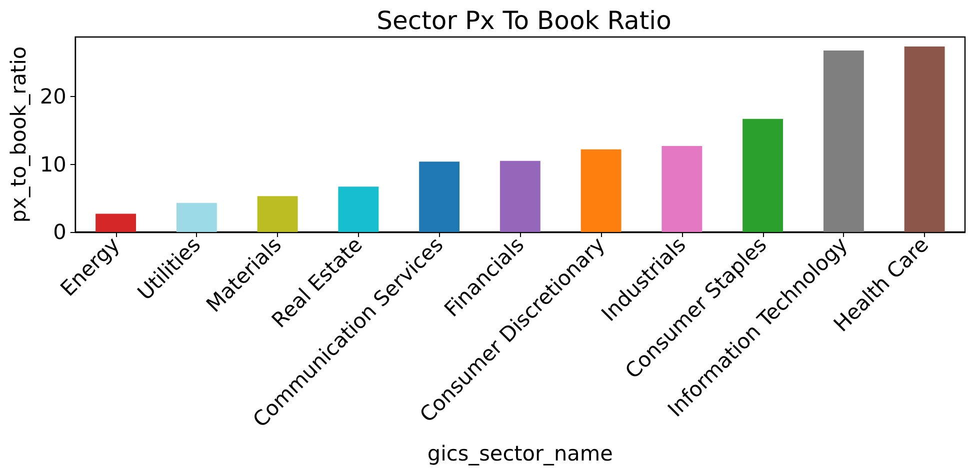 This screenshot has width=975, height=475. Describe the element at coordinates (53, 164) in the screenshot. I see `y-tick-label: 10` at that location.